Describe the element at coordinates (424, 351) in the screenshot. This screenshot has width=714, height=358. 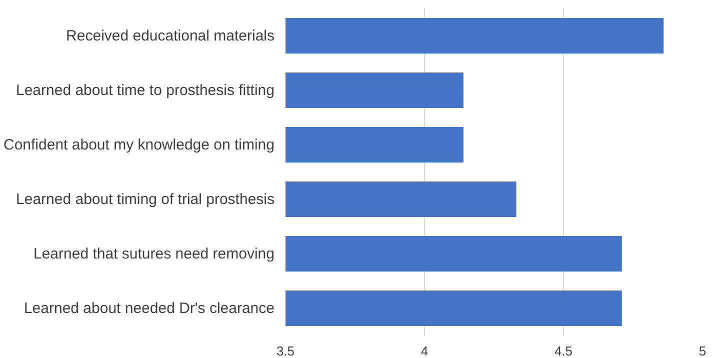
I see `x-tick-label: 4` at that location.